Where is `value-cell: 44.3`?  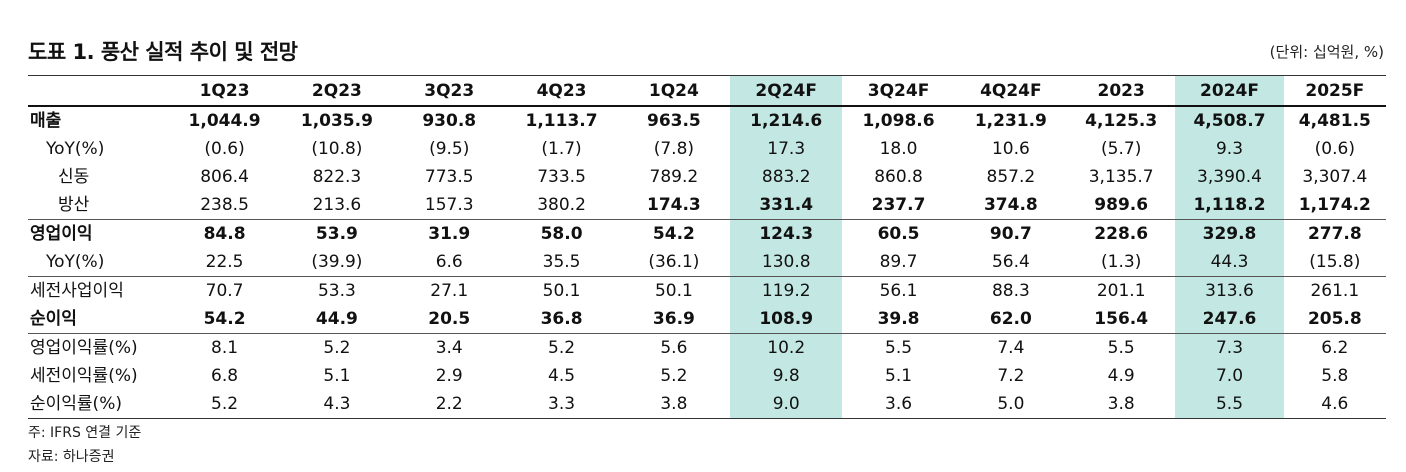 value-cell: 44.3 is located at coordinates (1229, 262).